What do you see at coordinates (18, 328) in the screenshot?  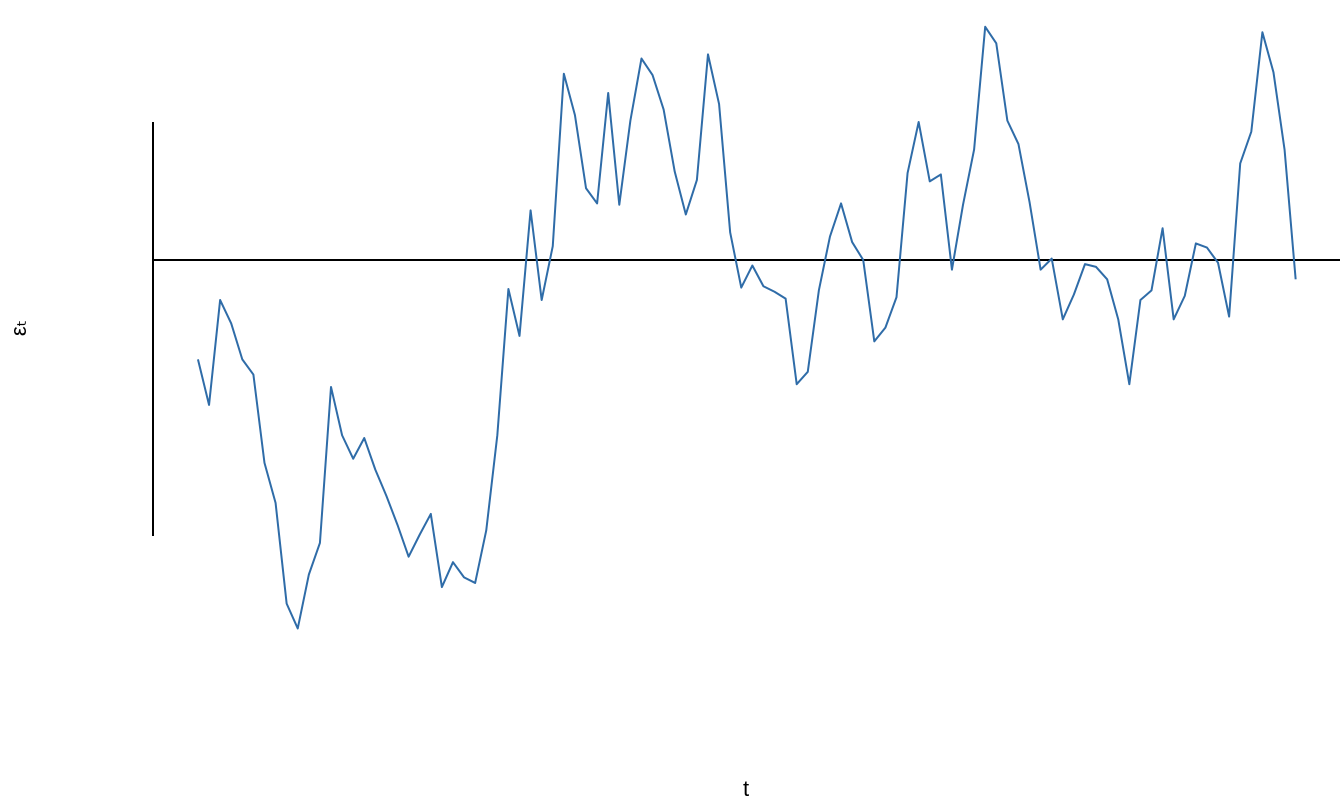 I see `y-axis-label: εₜ` at bounding box center [18, 328].